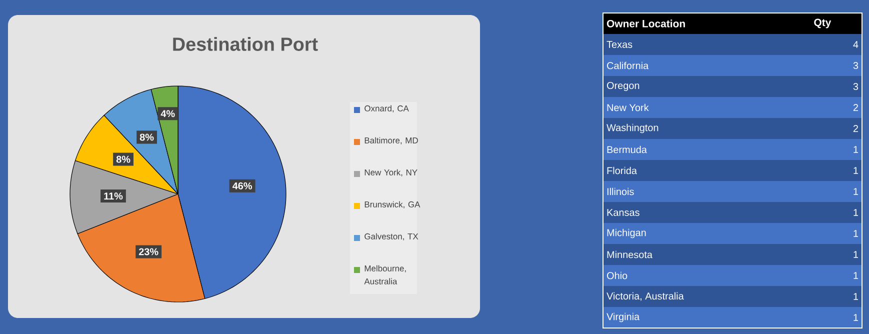 This screenshot has width=869, height=334. I want to click on category-label: California, so click(628, 66).